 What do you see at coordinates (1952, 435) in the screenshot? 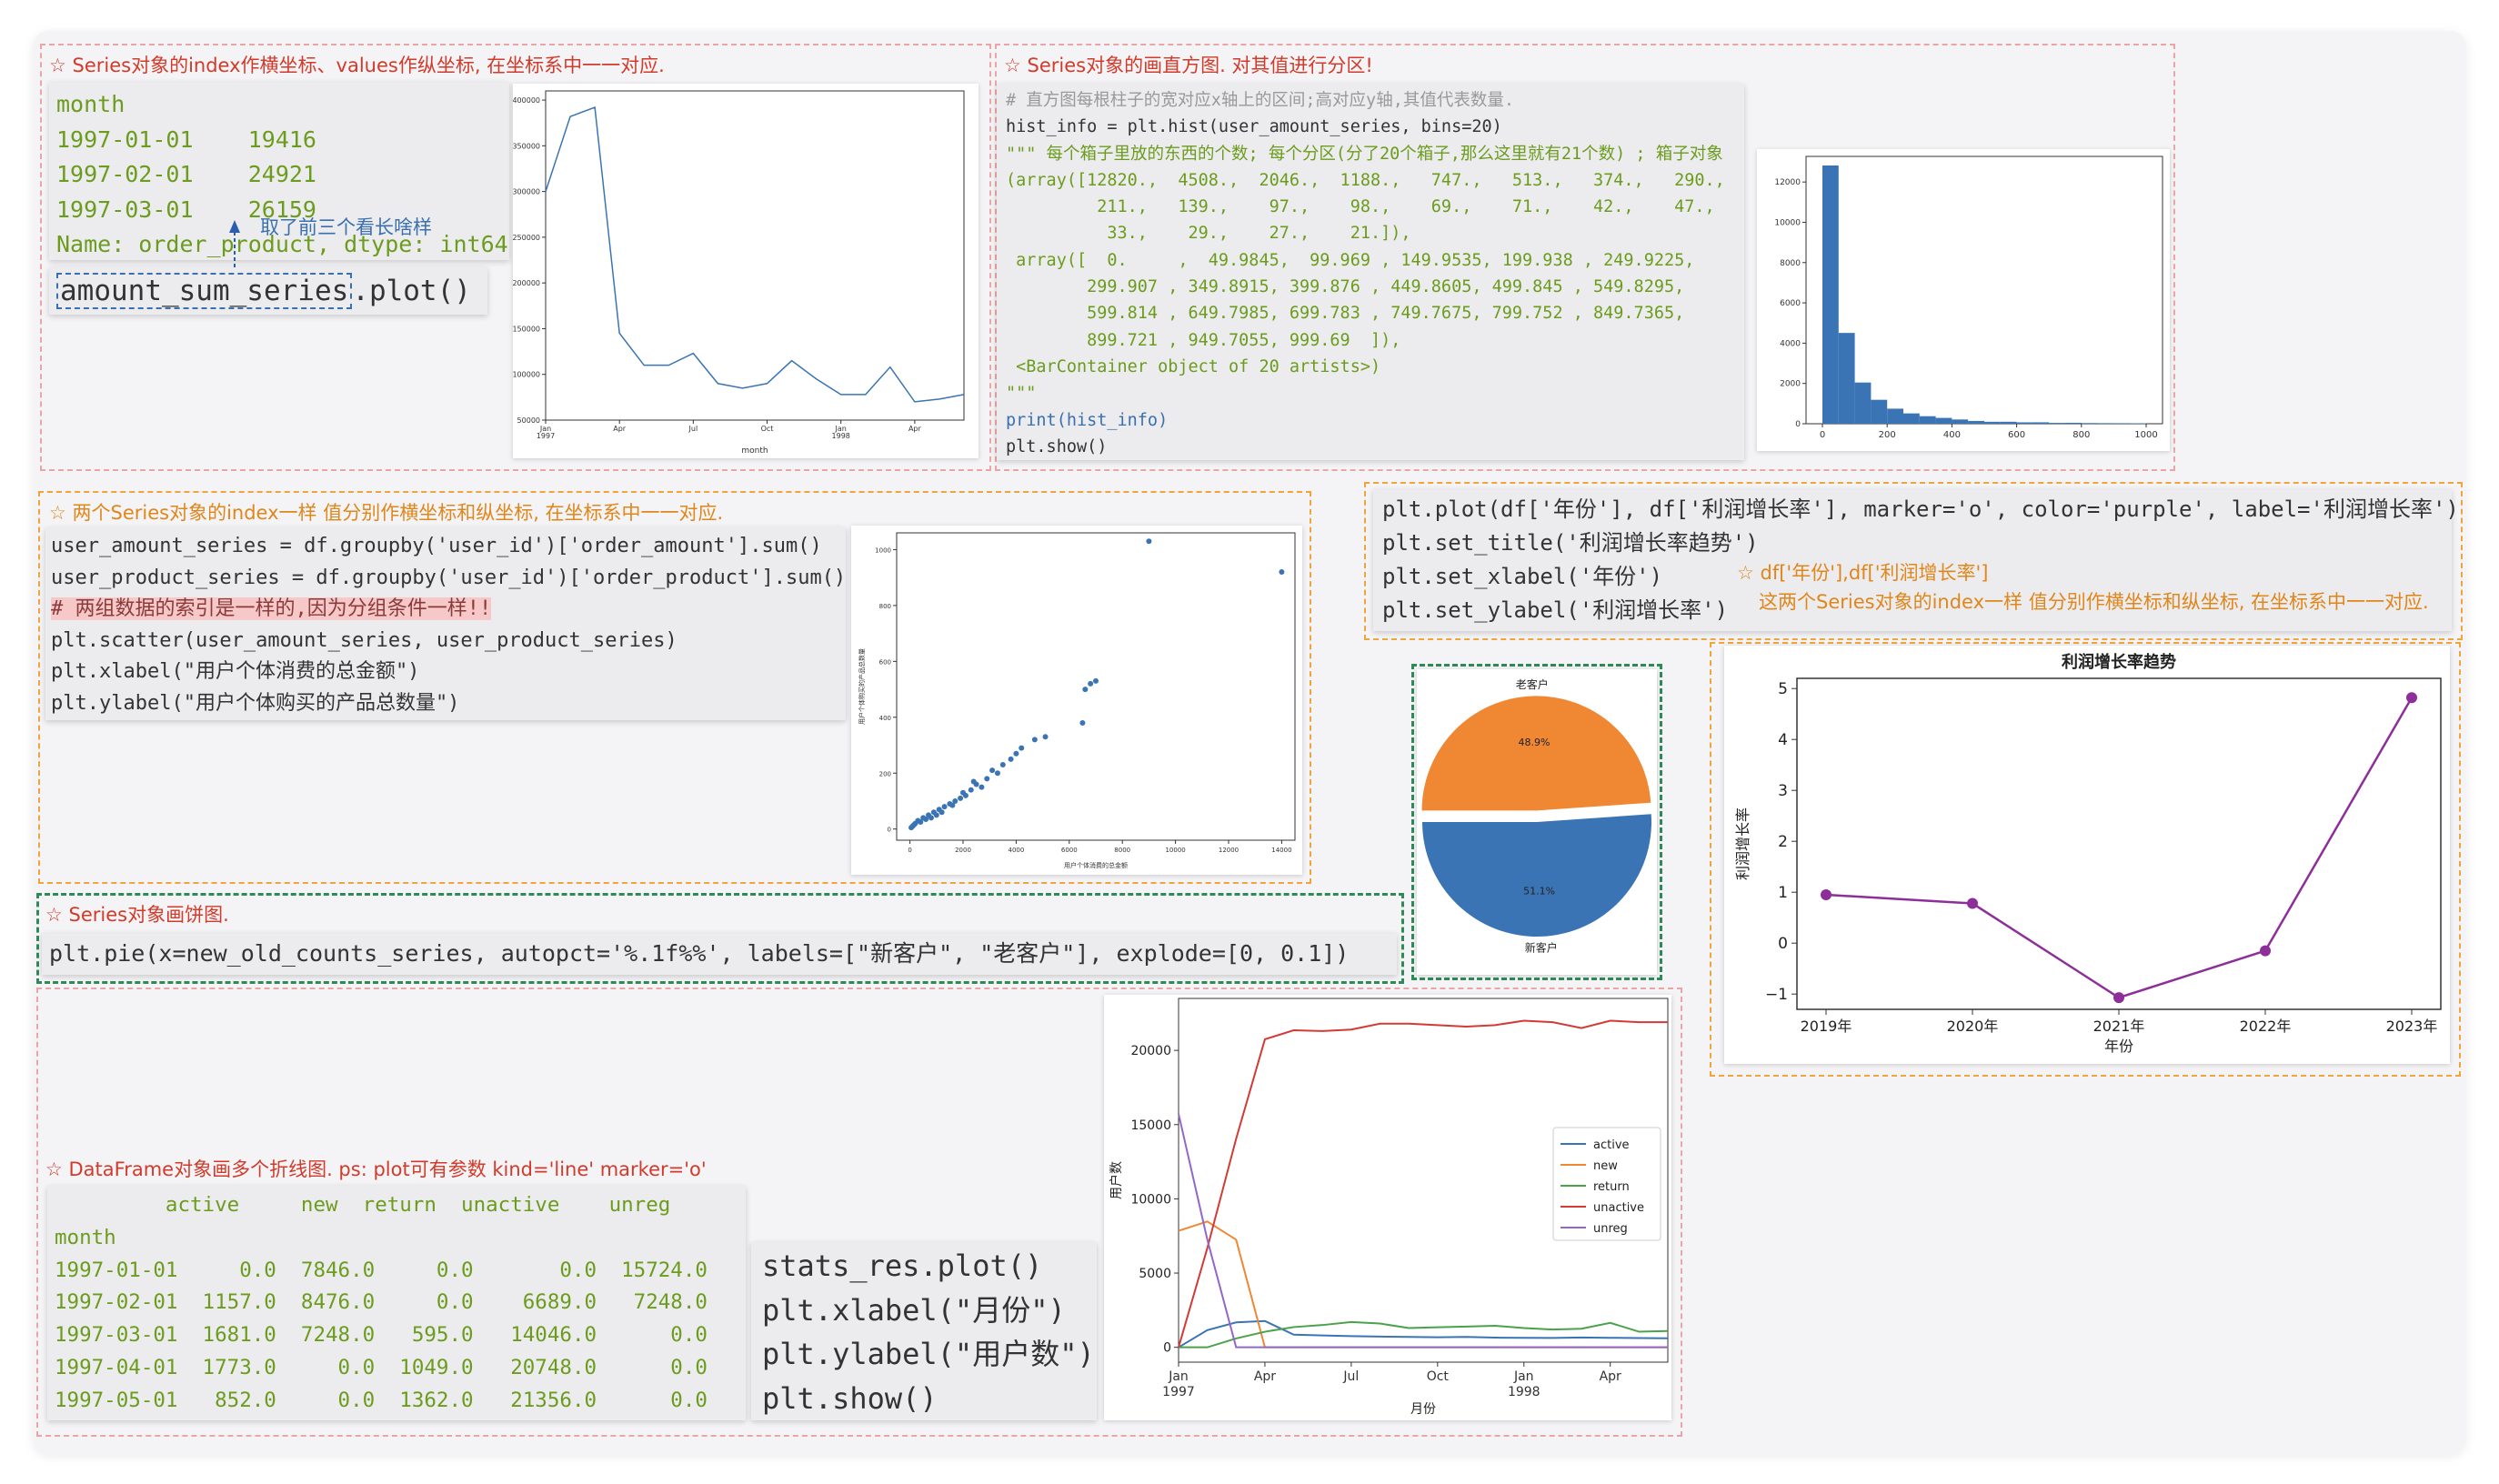
I see `x-tick-label: 400` at bounding box center [1952, 435].